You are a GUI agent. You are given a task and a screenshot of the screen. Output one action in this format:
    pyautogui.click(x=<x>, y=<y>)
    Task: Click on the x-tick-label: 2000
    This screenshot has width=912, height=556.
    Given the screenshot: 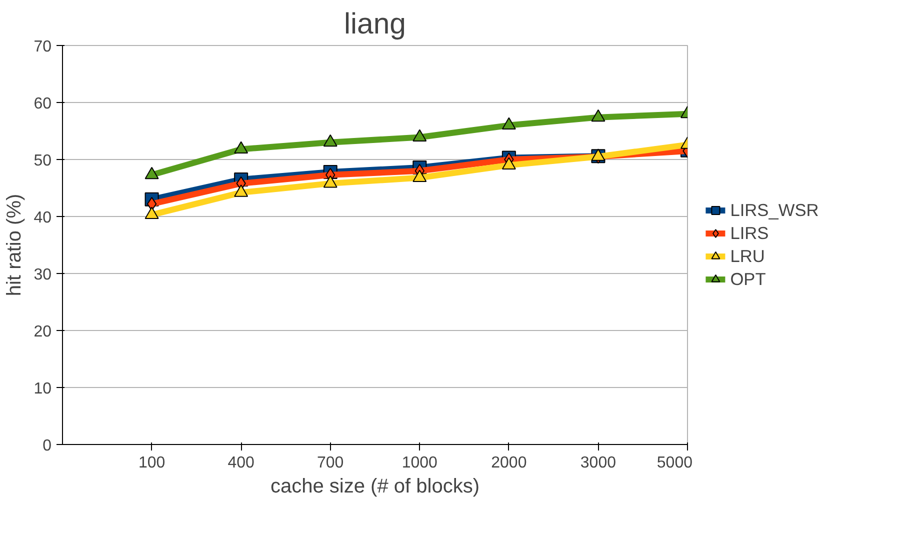 What is the action you would take?
    pyautogui.click(x=509, y=463)
    